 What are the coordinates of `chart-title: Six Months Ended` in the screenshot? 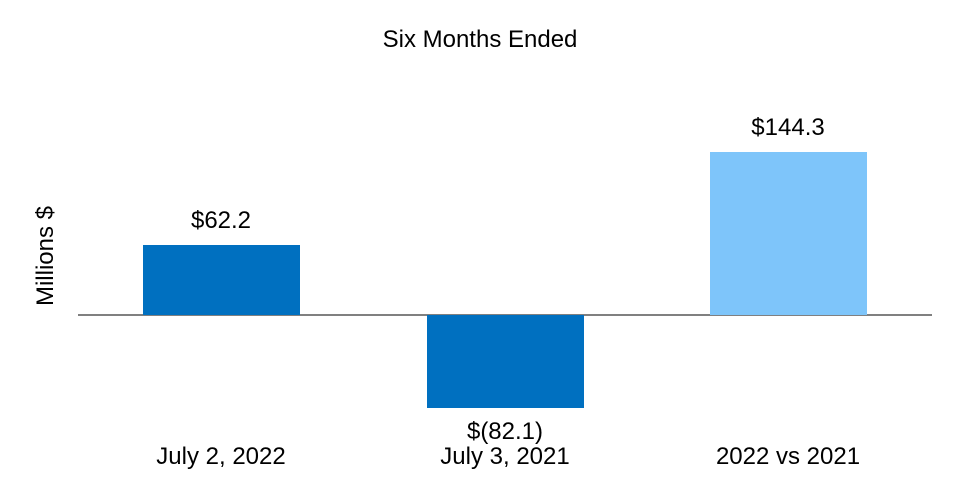 It's located at (480, 39).